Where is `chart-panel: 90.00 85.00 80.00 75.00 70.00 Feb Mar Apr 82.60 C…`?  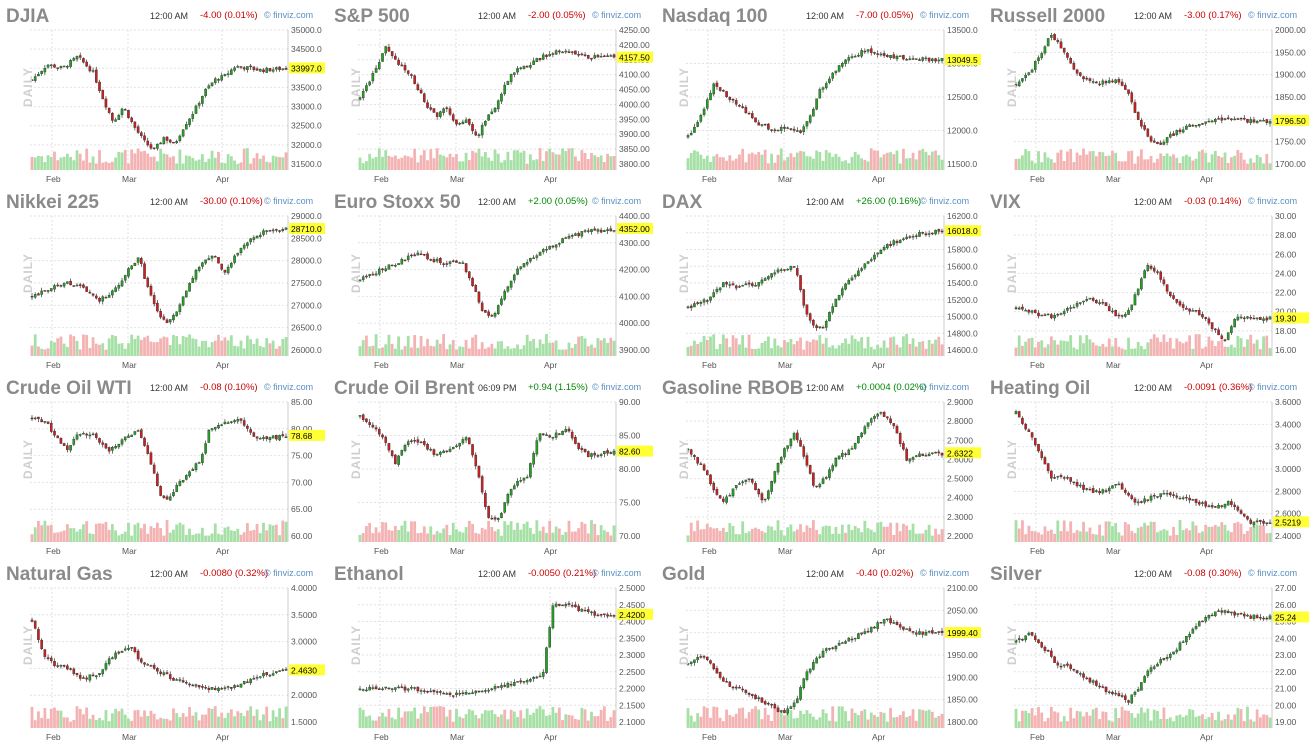 chart-panel: 90.00 85.00 80.00 75.00 70.00 Feb Mar Apr 82.60 C… is located at coordinates (491, 465).